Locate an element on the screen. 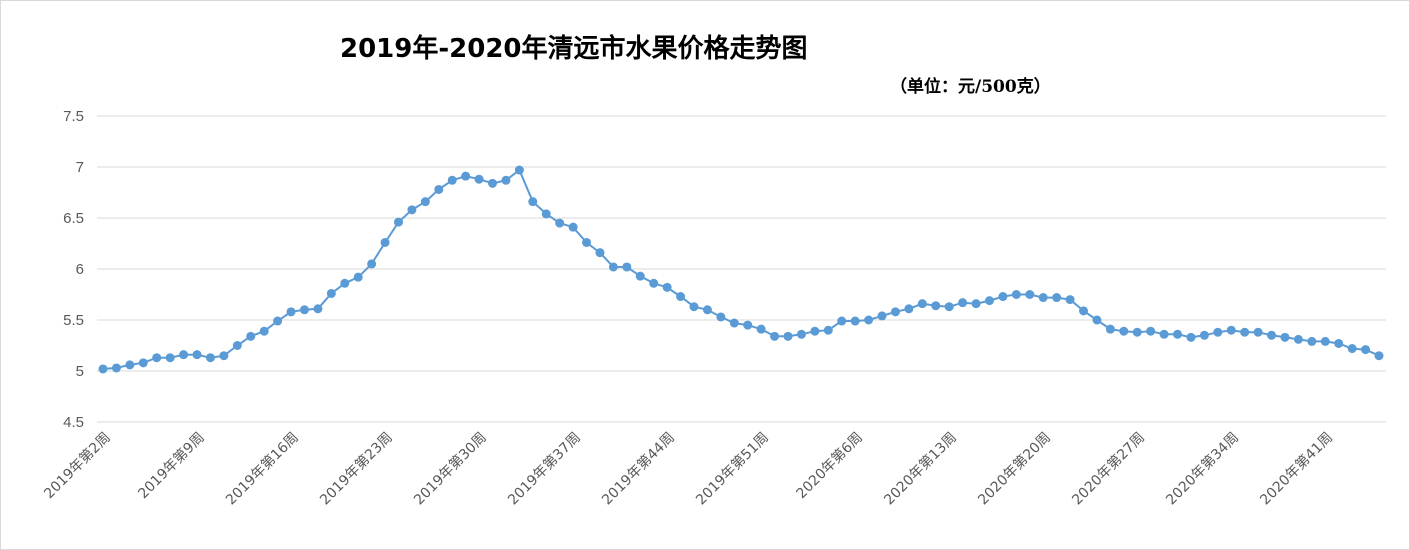 The width and height of the screenshot is (1410, 550). y-tick-label: 7 is located at coordinates (80, 167).